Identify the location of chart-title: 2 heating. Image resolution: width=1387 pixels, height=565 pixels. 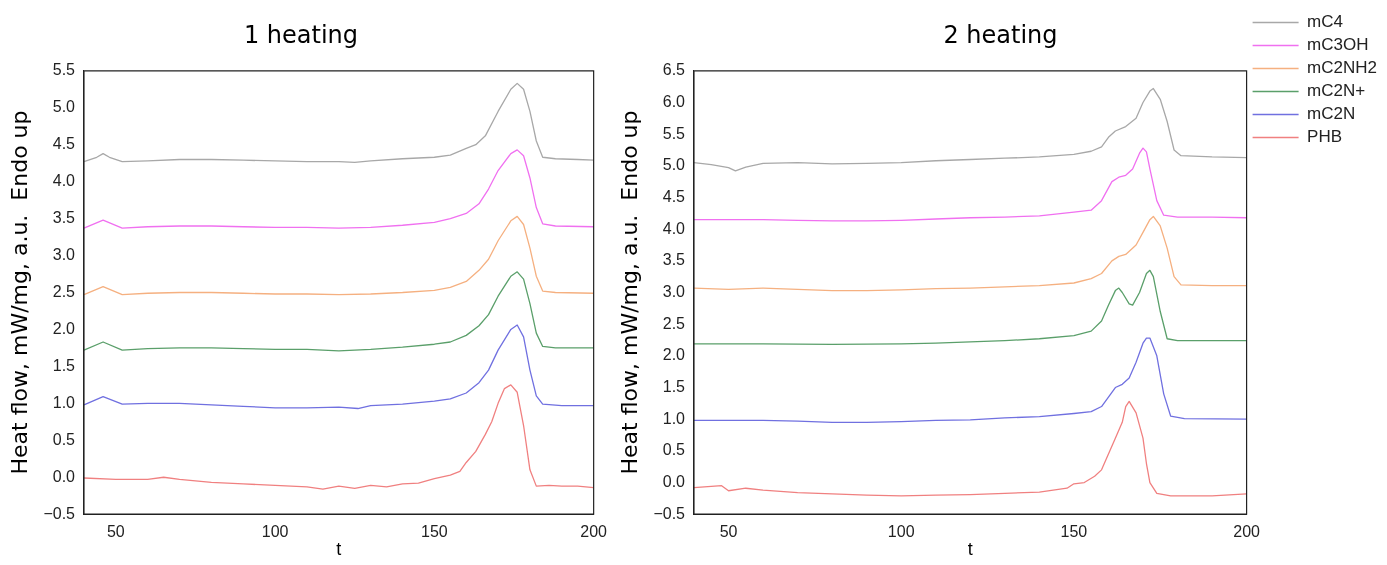
(1000, 34).